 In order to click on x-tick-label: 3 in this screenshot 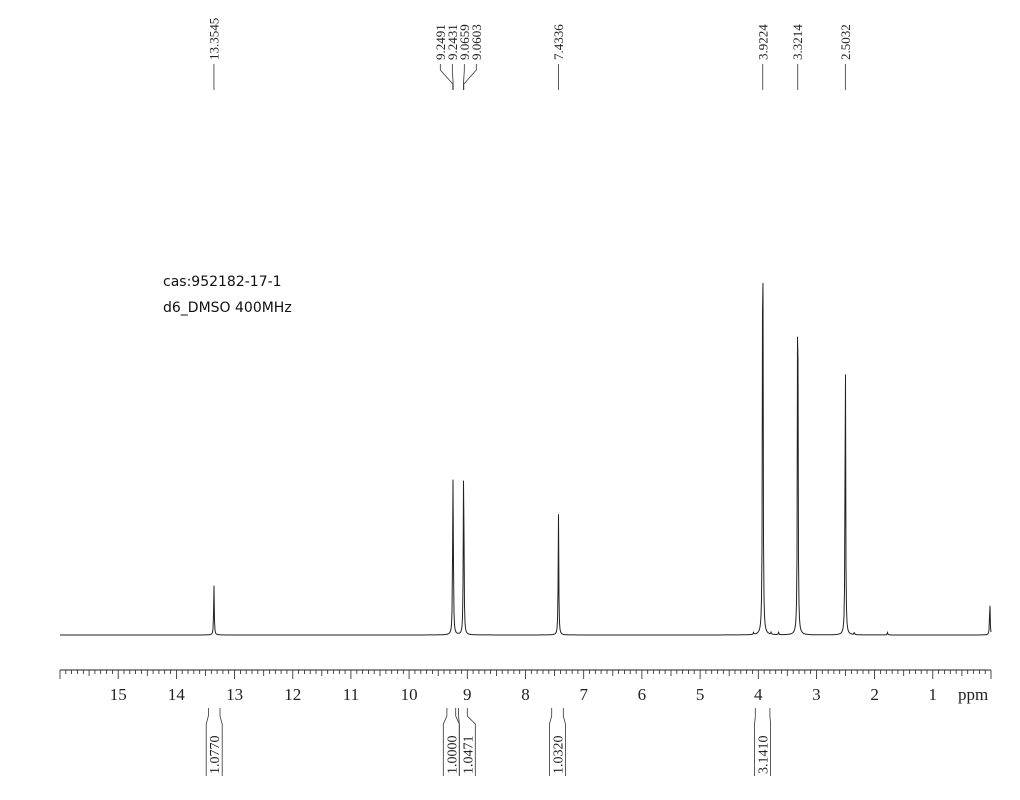, I will do `click(816, 694)`.